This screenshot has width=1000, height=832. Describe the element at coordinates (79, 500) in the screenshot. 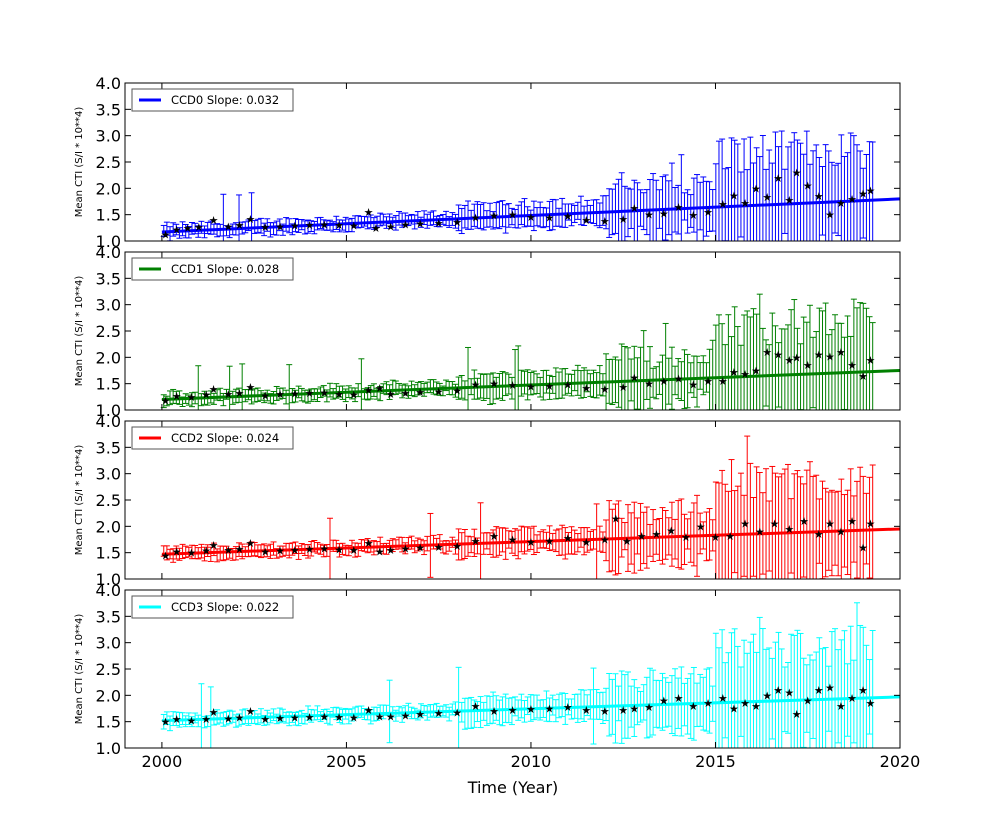

I see `y-axis-label: Mean CTI (S/I * 10**4)` at that location.